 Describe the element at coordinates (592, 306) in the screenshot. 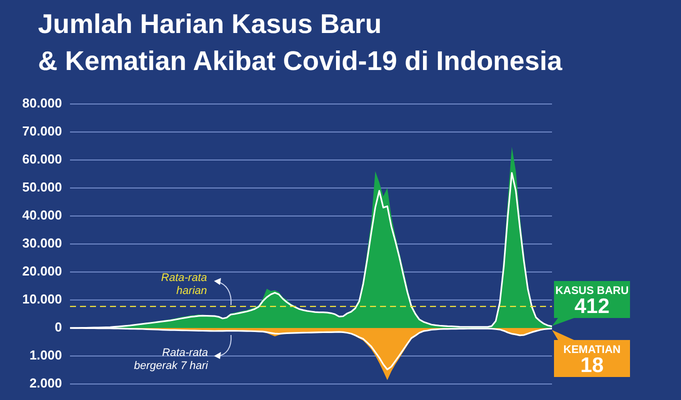

I see `data-label: 412` at that location.